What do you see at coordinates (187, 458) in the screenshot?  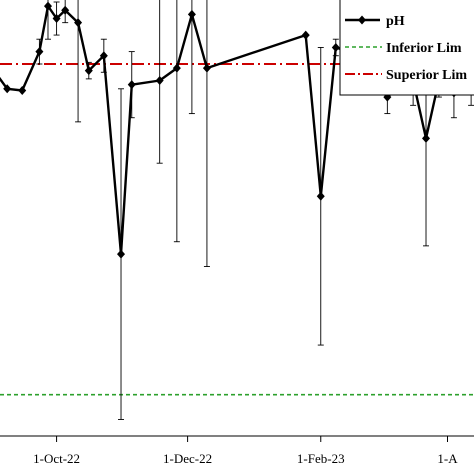 I see `x-tick-label: 1-Dec-22` at bounding box center [187, 458].